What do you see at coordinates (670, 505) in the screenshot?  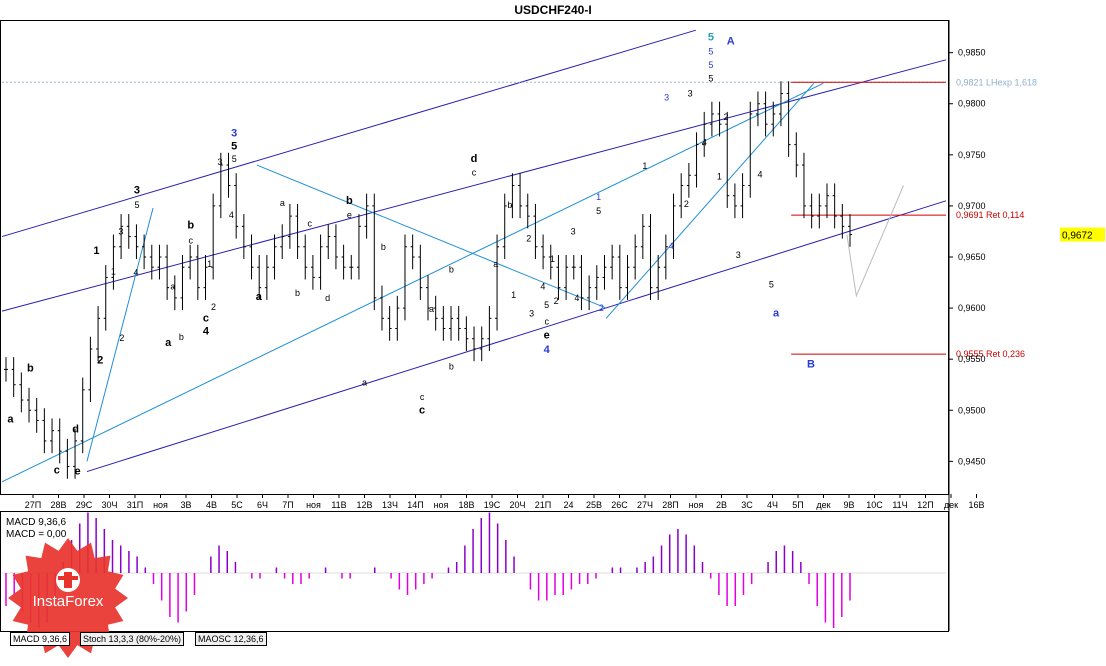 I see `date-label: 28П` at bounding box center [670, 505].